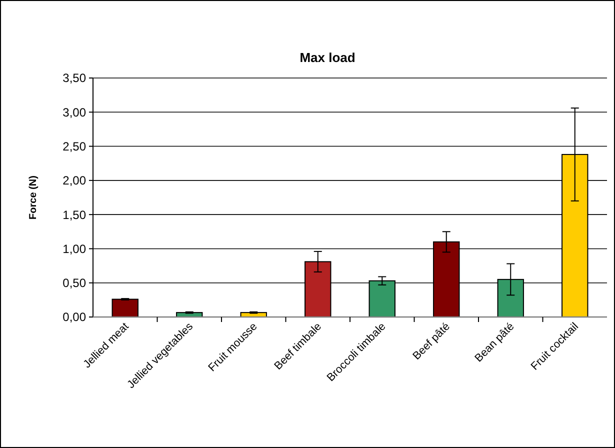 The image size is (615, 448). What do you see at coordinates (74, 146) in the screenshot?
I see `y-tick-label: 2,50` at bounding box center [74, 146].